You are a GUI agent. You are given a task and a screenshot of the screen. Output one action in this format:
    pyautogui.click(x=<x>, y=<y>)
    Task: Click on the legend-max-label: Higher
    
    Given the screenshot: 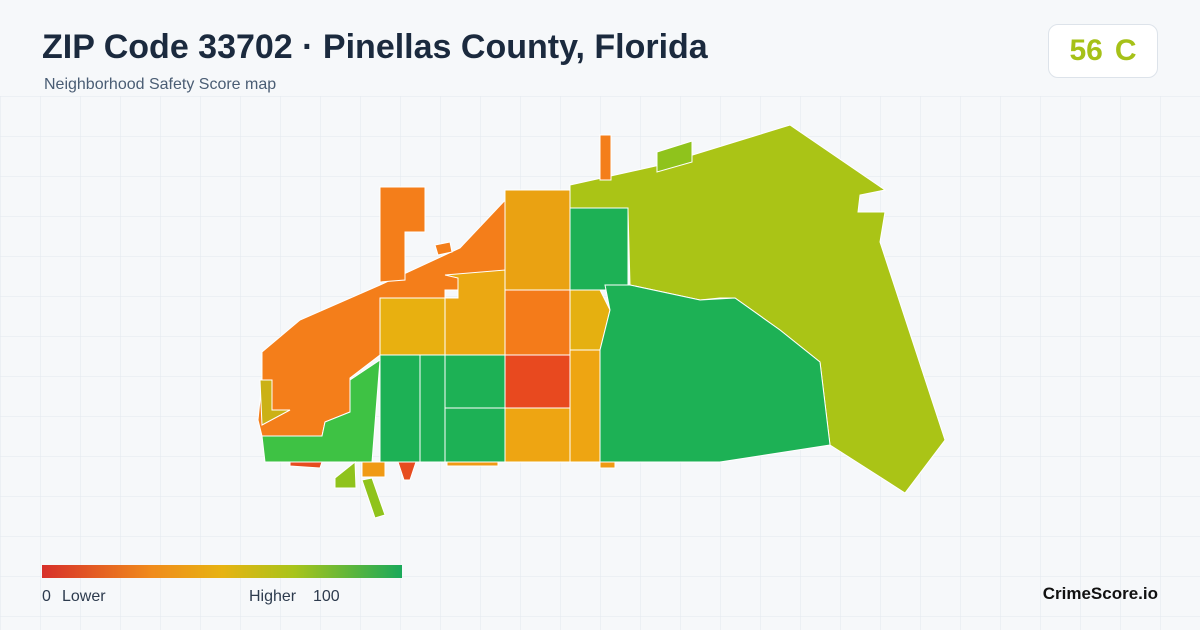 What is the action you would take?
    pyautogui.click(x=273, y=596)
    